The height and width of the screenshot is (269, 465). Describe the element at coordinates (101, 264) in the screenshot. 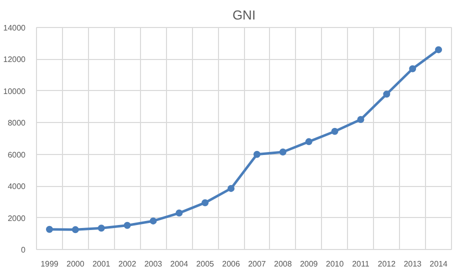

I see `x-tick-label: 2001` at that location.